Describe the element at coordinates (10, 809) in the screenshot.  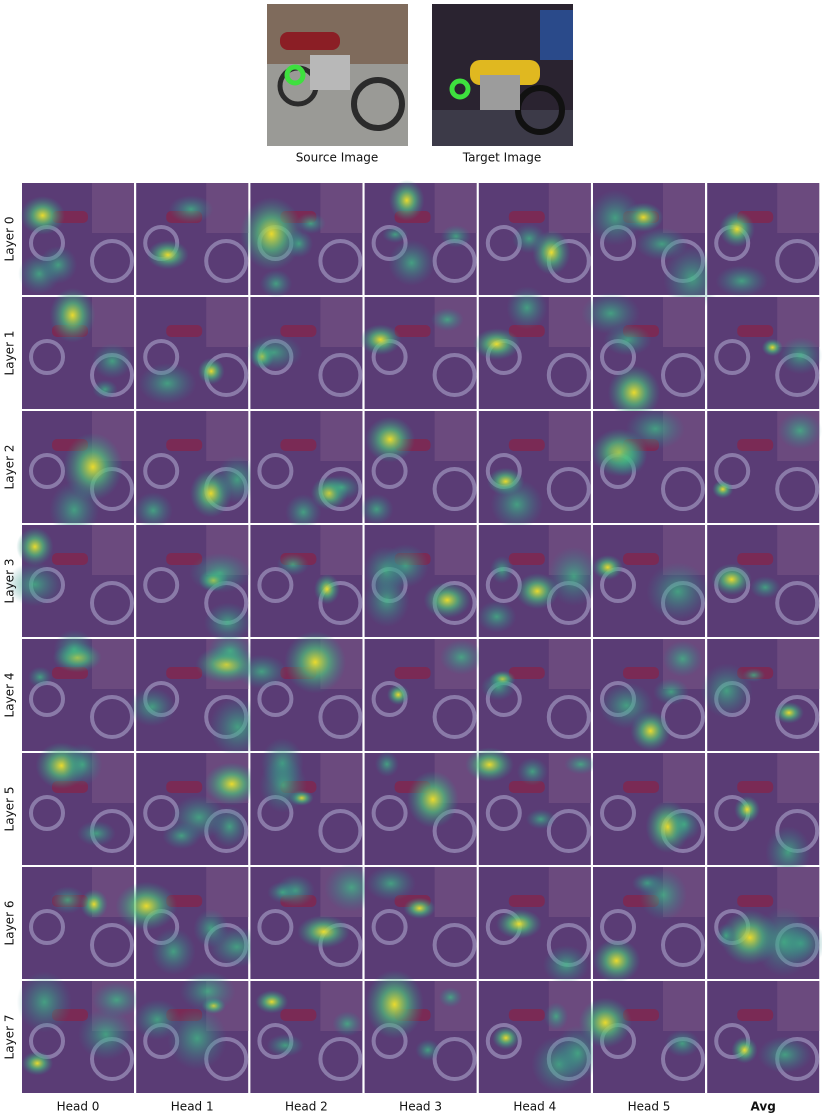
I see `row-label: Layer 5` at that location.